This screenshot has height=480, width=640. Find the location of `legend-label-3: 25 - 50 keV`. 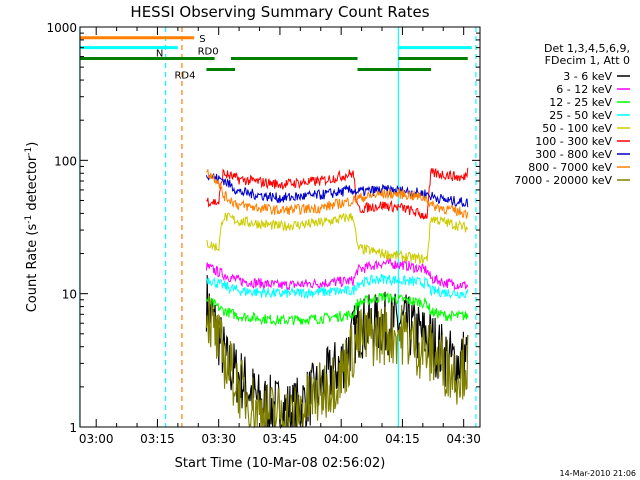

legend-label-3: 25 - 50 keV is located at coordinates (580, 115).